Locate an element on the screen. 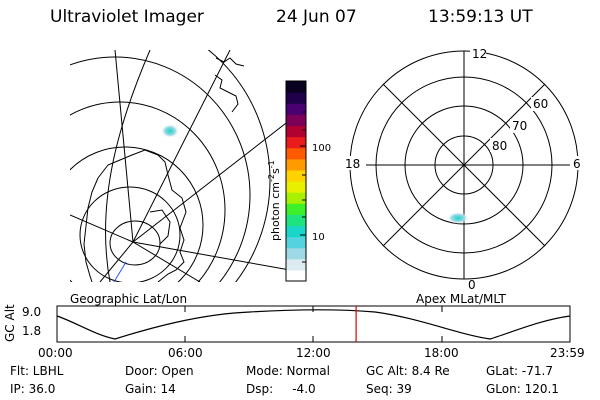  ip-info: IP: 36.0 is located at coordinates (33, 389).